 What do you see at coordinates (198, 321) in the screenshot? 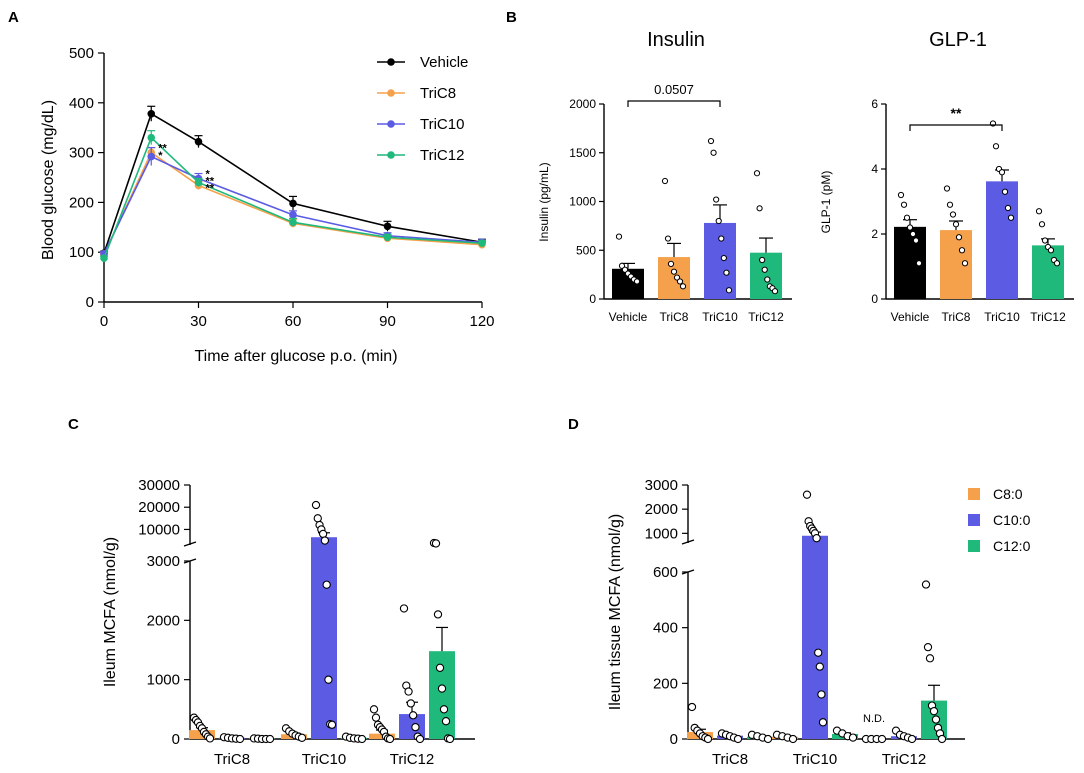
I see `panel-a-x-tick-label: 30` at bounding box center [198, 321].